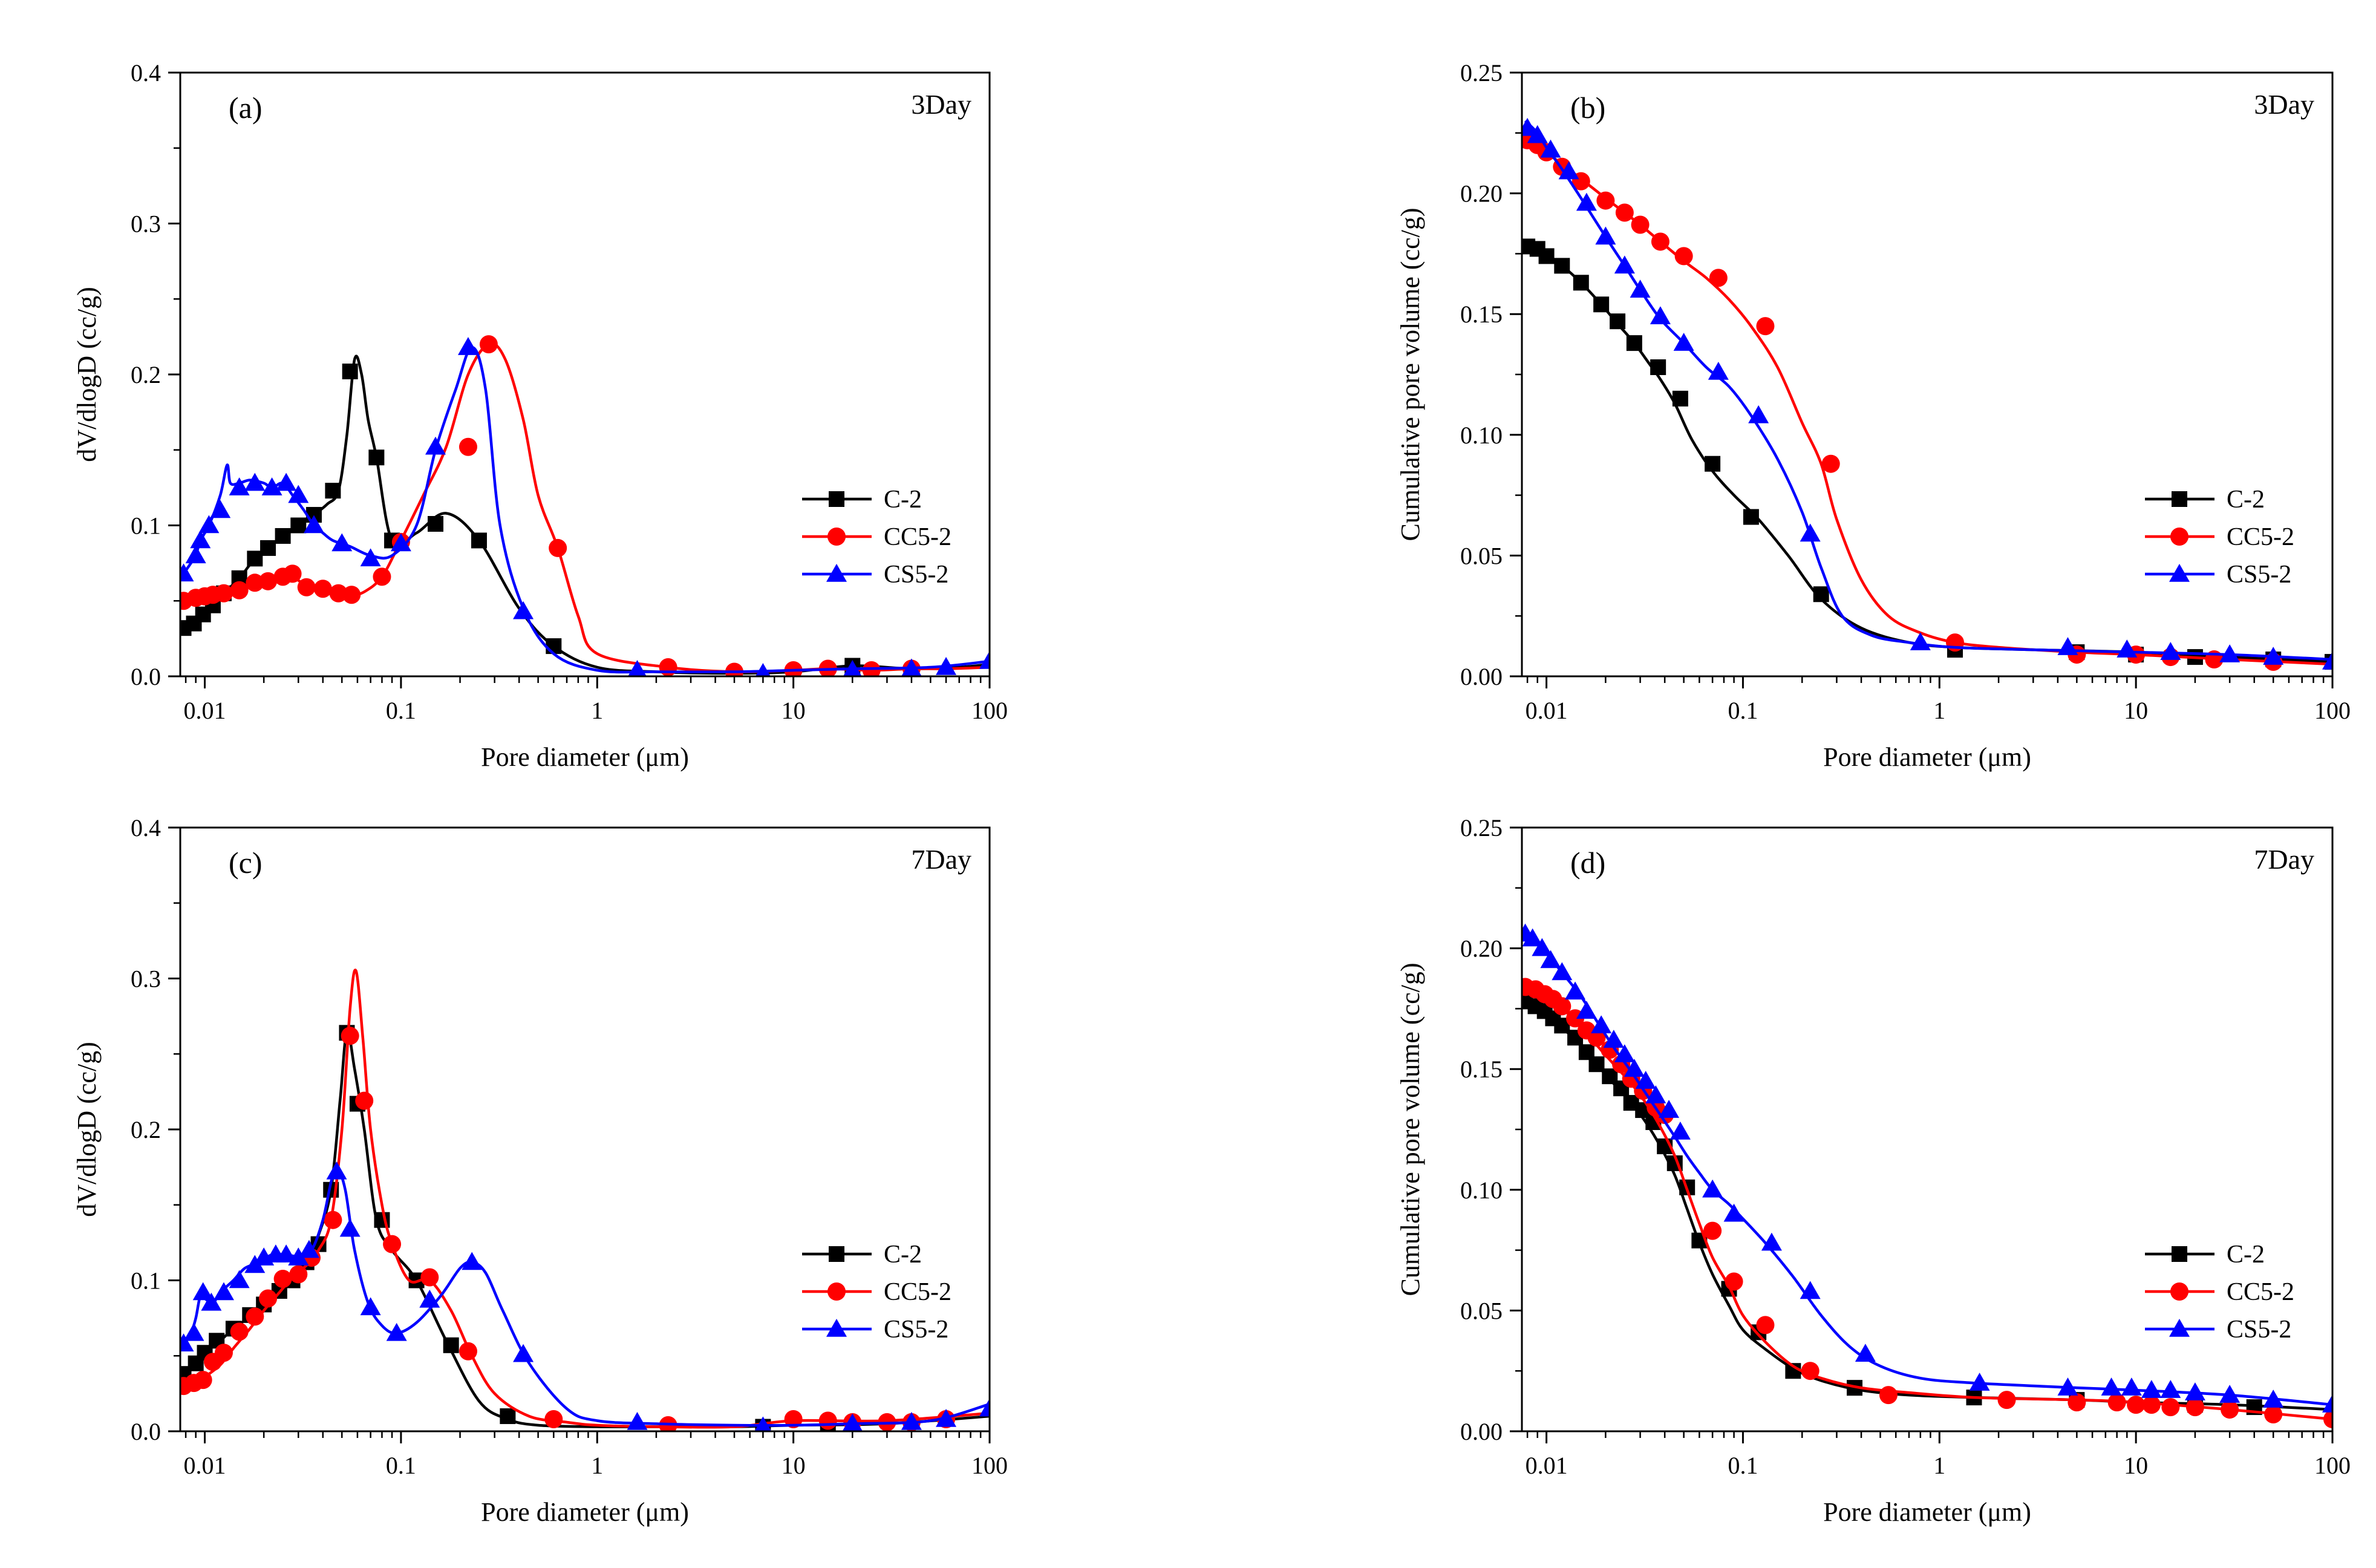 This screenshot has height=1568, width=2376. Describe the element at coordinates (205, 1466) in the screenshot. I see `x-tick-label: 0.01` at that location.